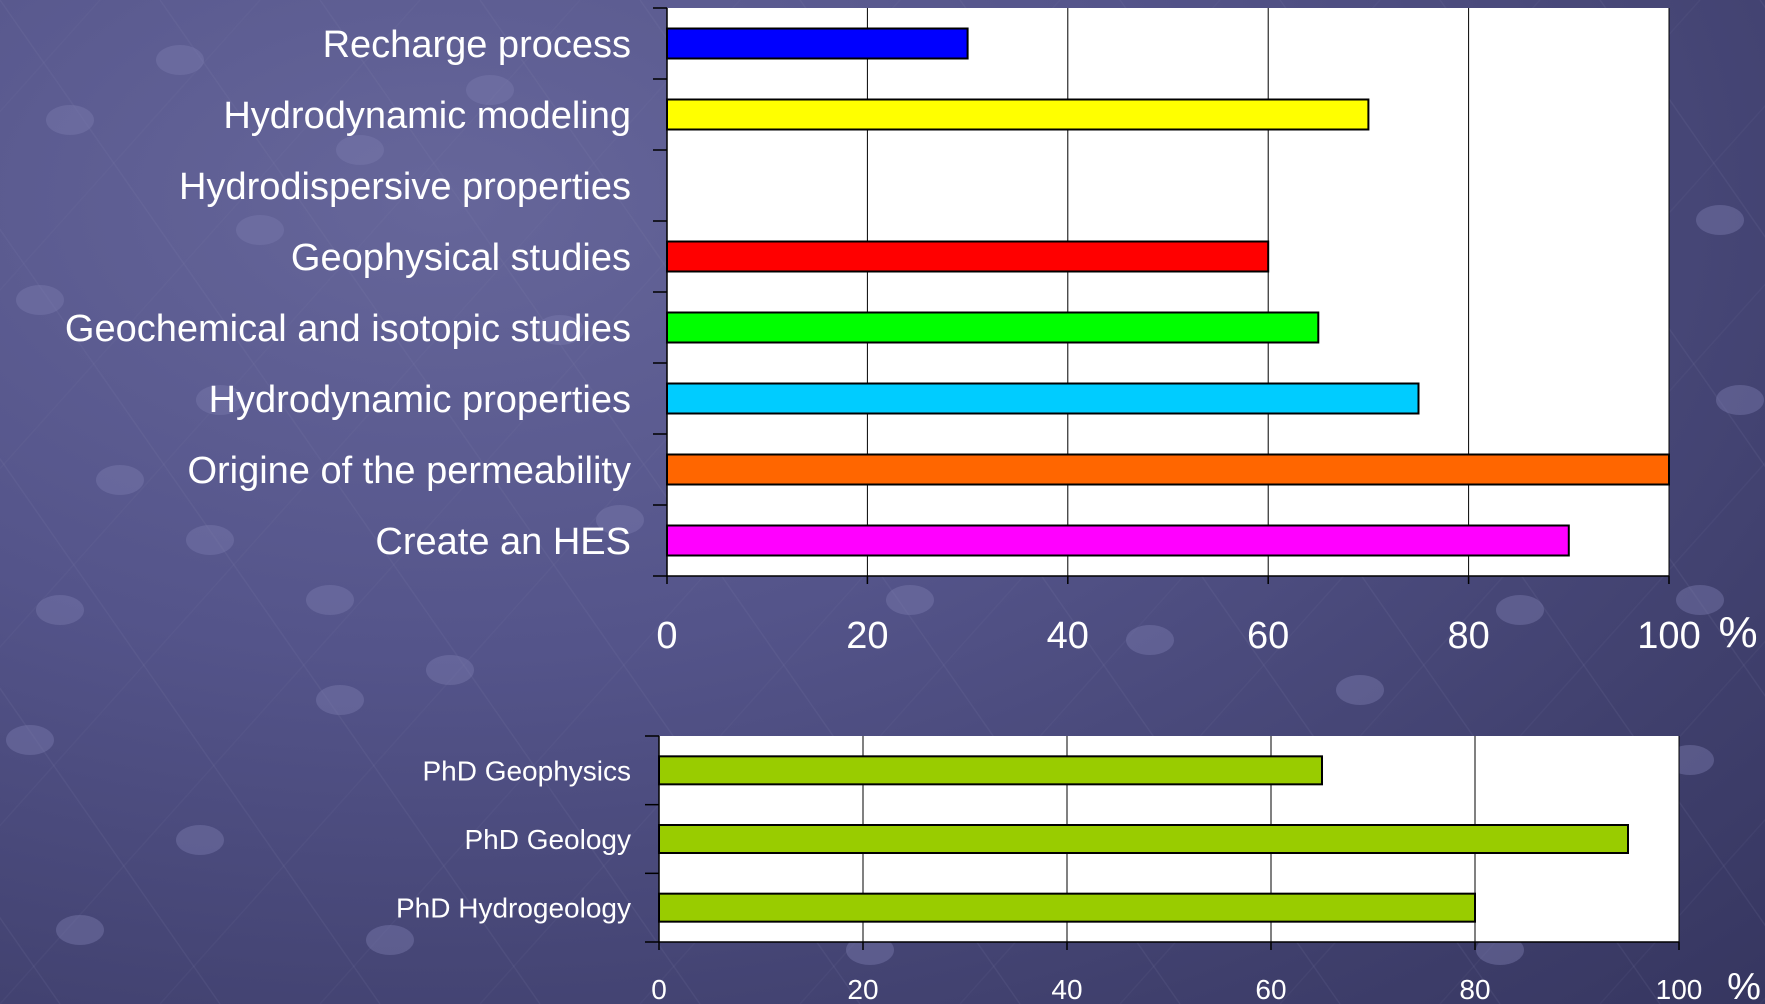  What do you see at coordinates (1744, 985) in the screenshot?
I see `unit-label-2: %` at bounding box center [1744, 985].